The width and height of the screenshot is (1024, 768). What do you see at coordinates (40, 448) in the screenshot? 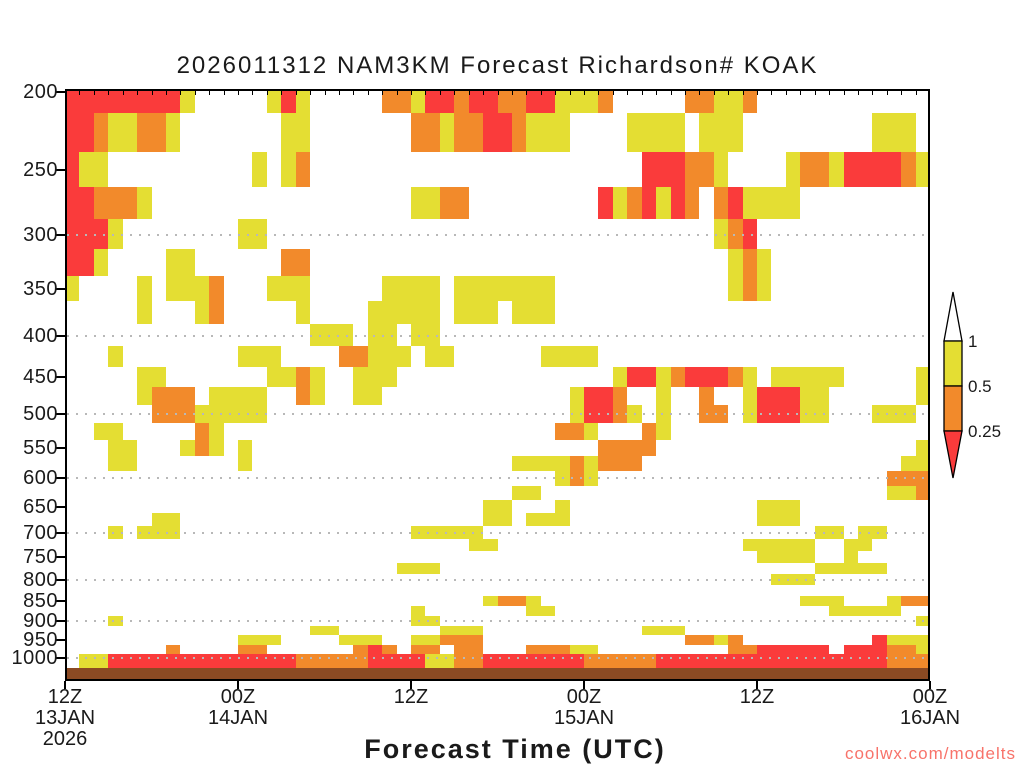
I see `y-axis-tick-label: 550` at bounding box center [40, 448].